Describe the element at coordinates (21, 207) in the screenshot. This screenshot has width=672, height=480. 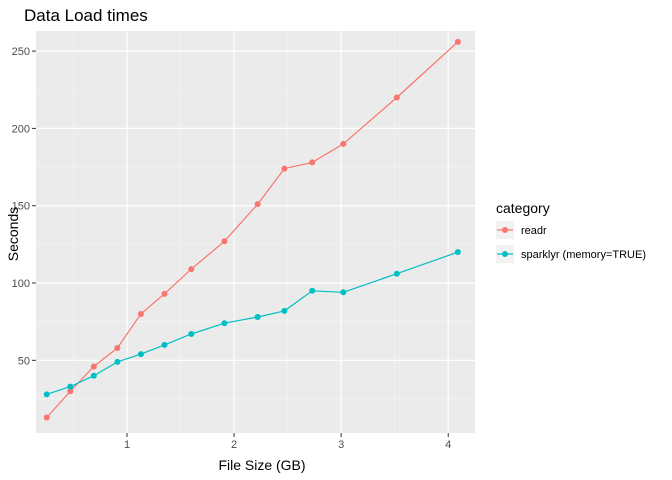
I see `y-tick-label: 150` at that location.